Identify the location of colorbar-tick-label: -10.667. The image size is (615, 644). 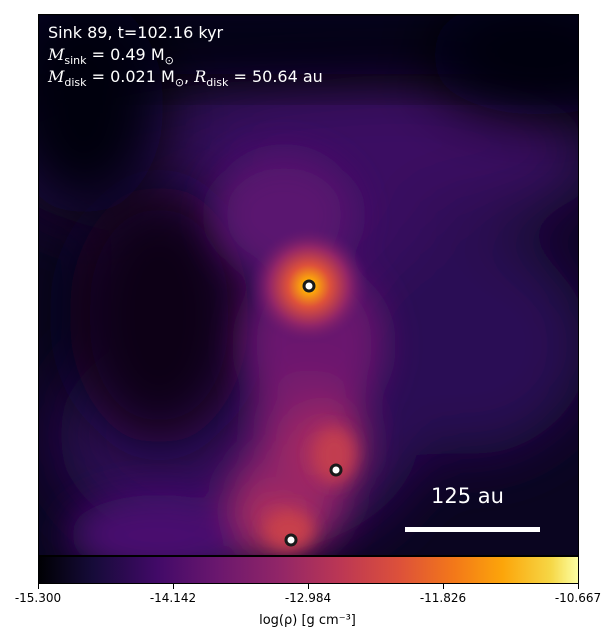
(578, 598).